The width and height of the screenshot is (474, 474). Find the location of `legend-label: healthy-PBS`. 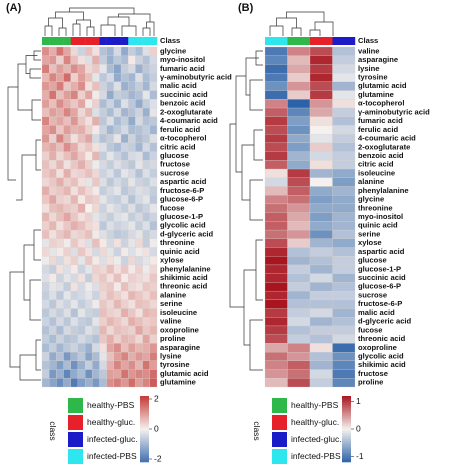

legend-label: healthy-PBS is located at coordinates (315, 405).